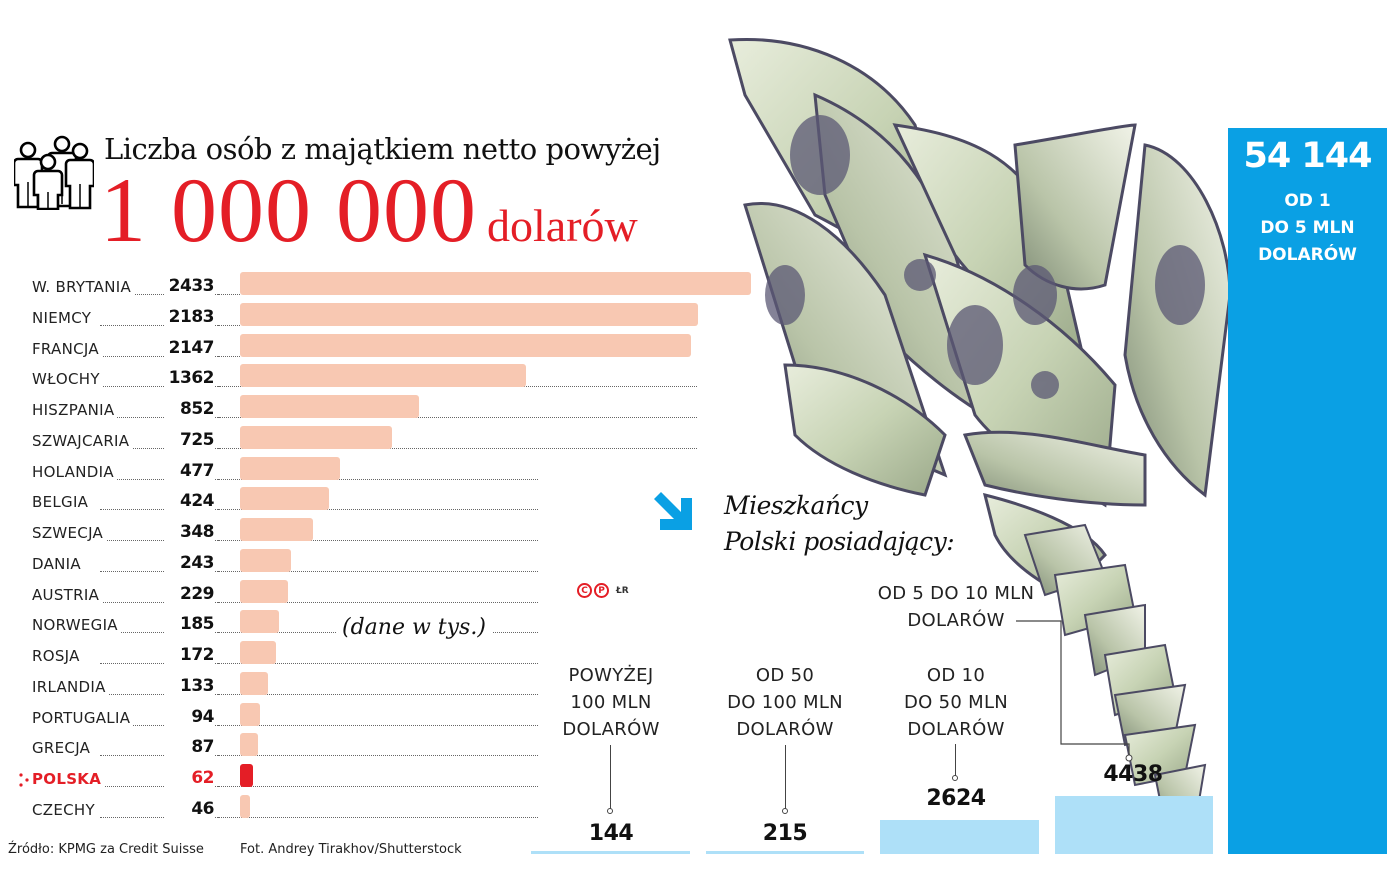 This screenshot has height=875, width=1400. Describe the element at coordinates (82, 440) in the screenshot. I see `country-name: SZWAJCARIA` at that location.